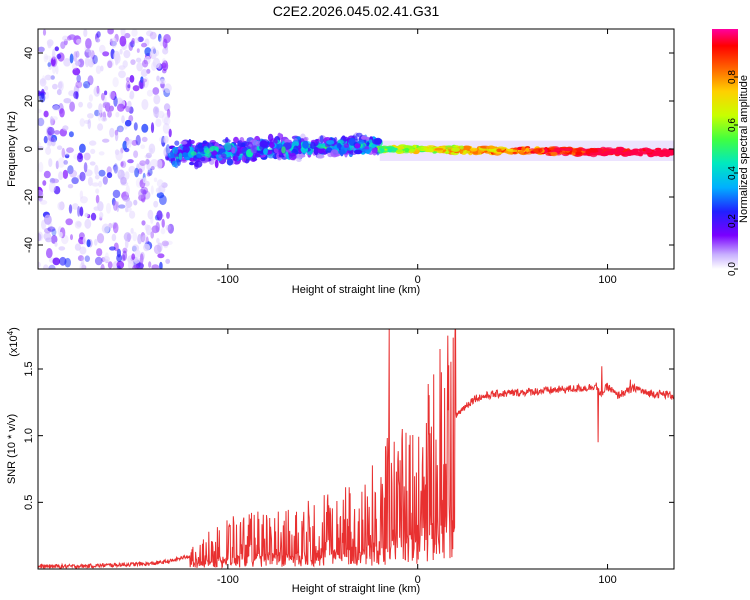  What do you see at coordinates (732, 77) in the screenshot?
I see `colorbar-tick-label: 0.8` at bounding box center [732, 77].